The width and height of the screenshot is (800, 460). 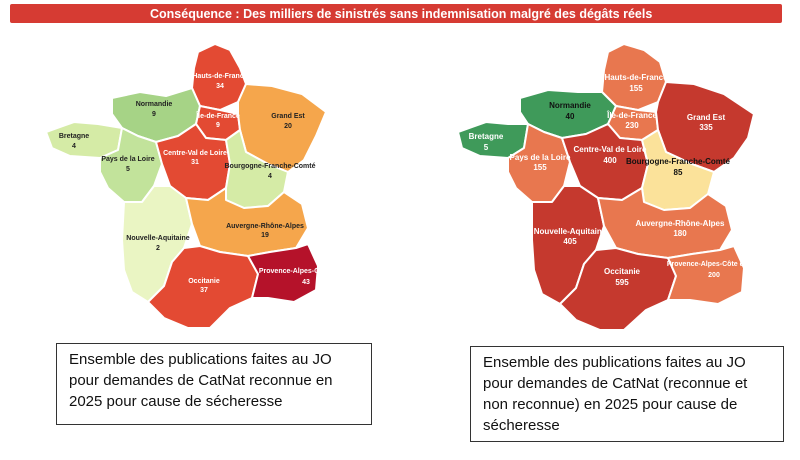 What do you see at coordinates (622, 282) in the screenshot?
I see `value-occitanie: 595` at bounding box center [622, 282].